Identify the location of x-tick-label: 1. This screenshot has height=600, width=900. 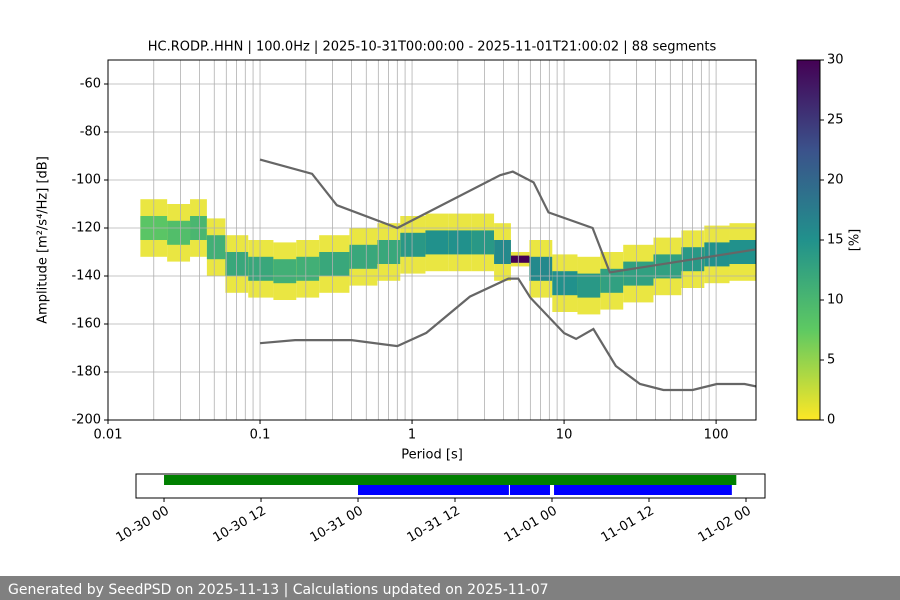
(412, 435).